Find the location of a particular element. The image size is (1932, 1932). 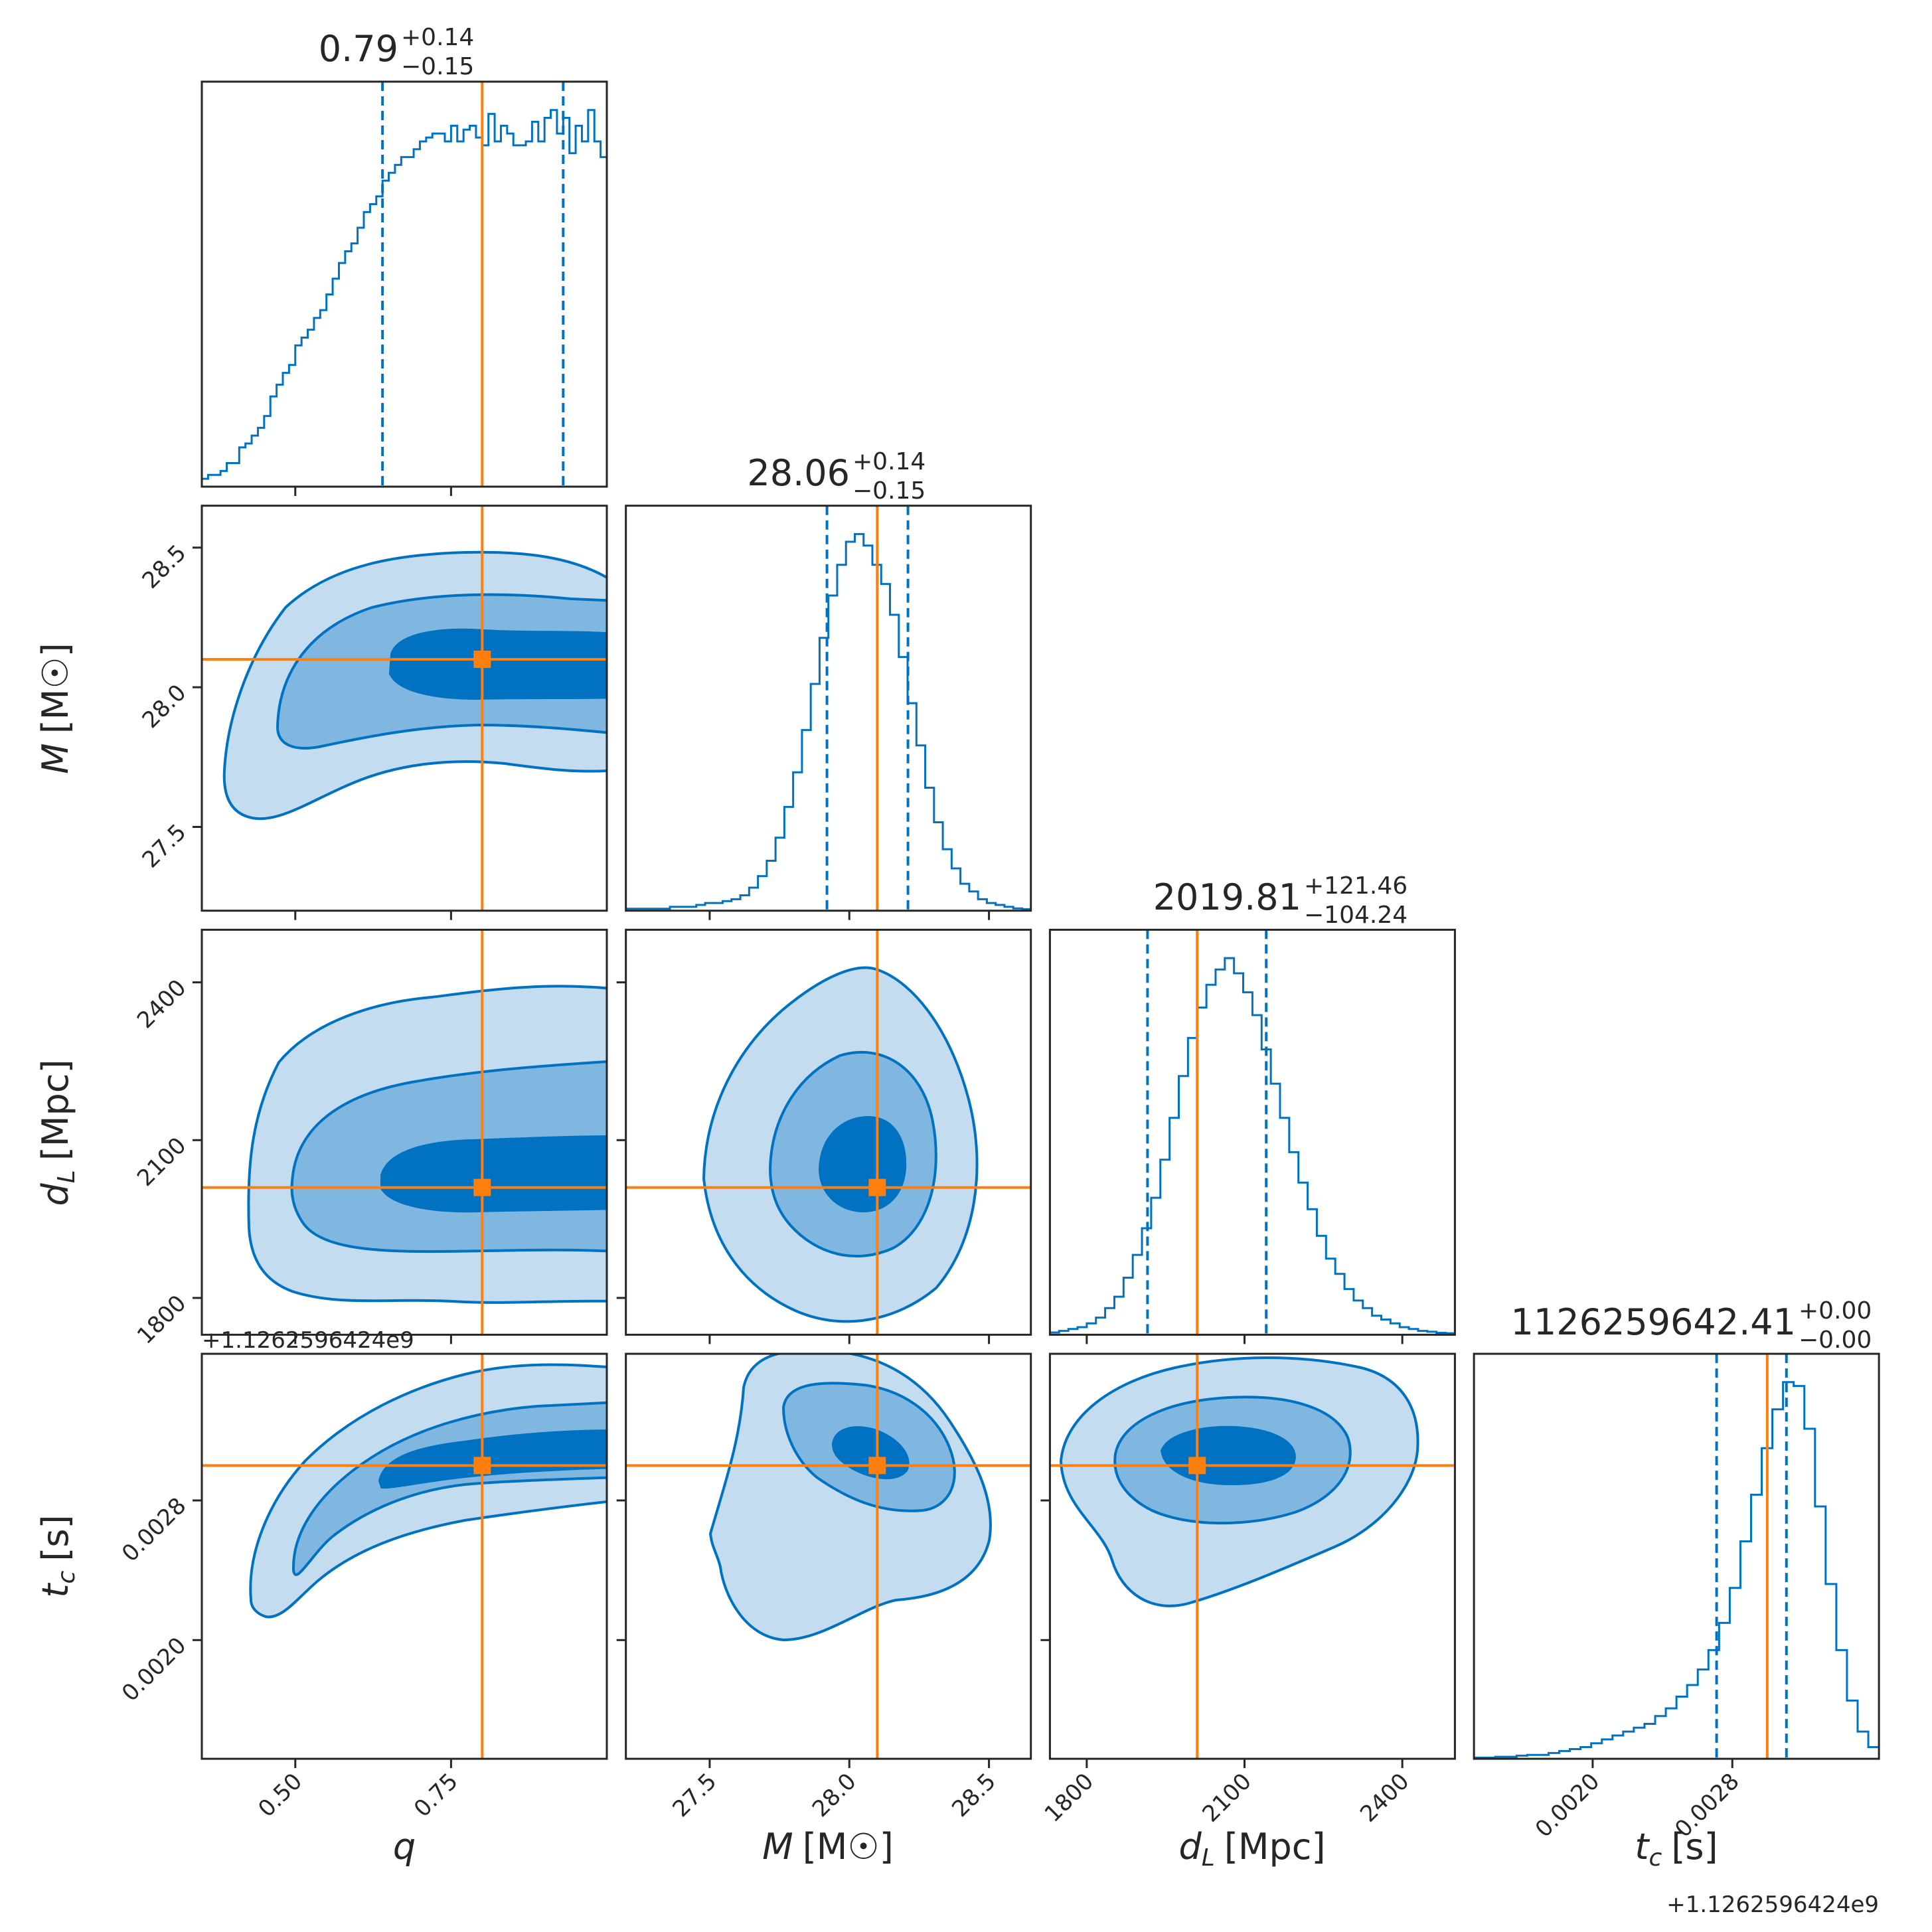

panel-hist-M is located at coordinates (827, 708).